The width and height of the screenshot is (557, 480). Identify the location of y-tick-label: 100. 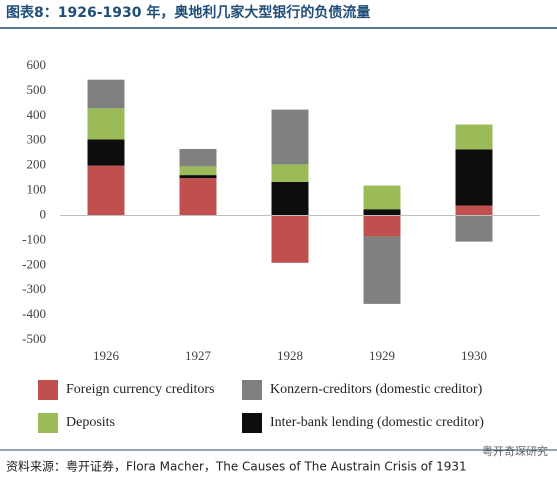
(37, 189).